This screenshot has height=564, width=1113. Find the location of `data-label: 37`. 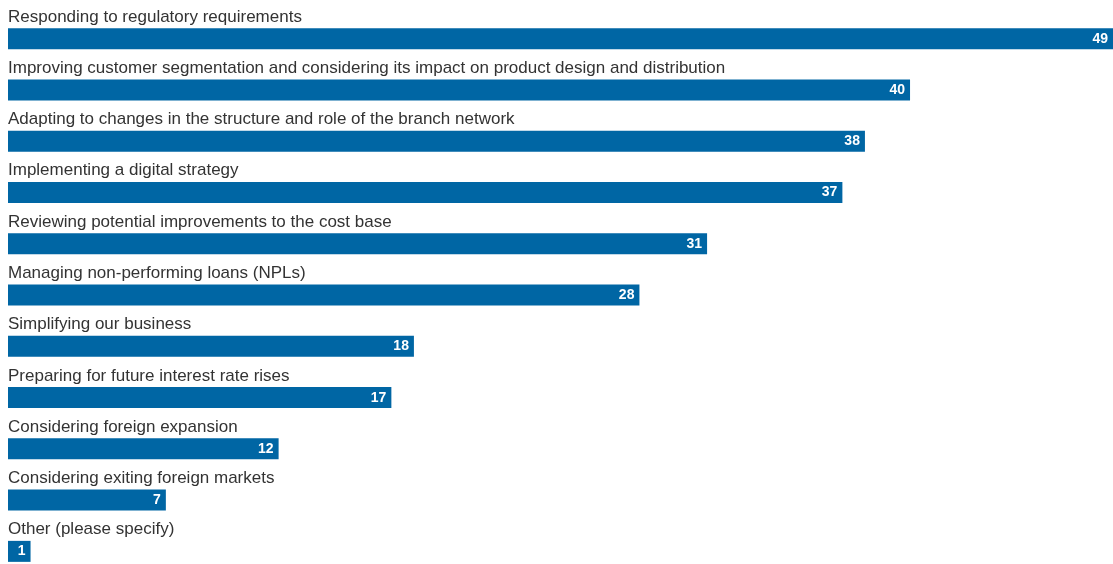

data-label: 37 is located at coordinates (829, 191).